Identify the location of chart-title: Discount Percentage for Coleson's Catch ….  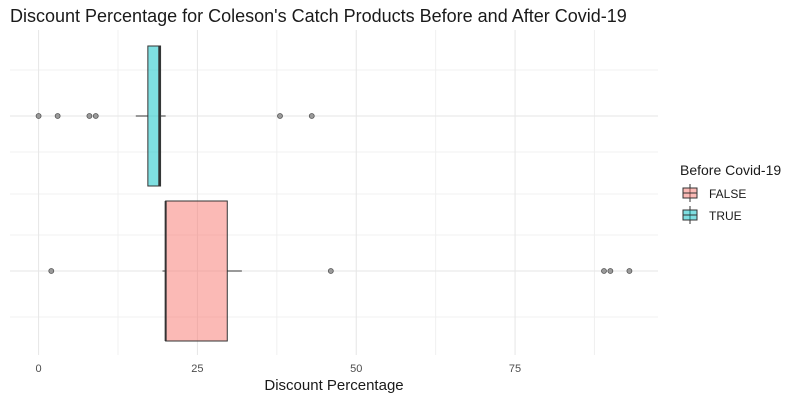
(318, 16).